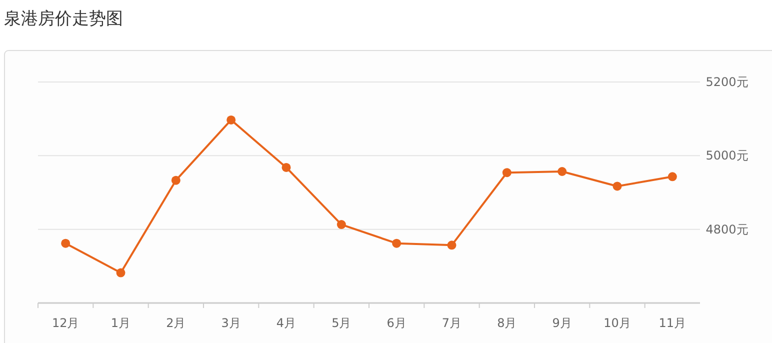  I want to click on x-tick-label: 2月, so click(176, 323).